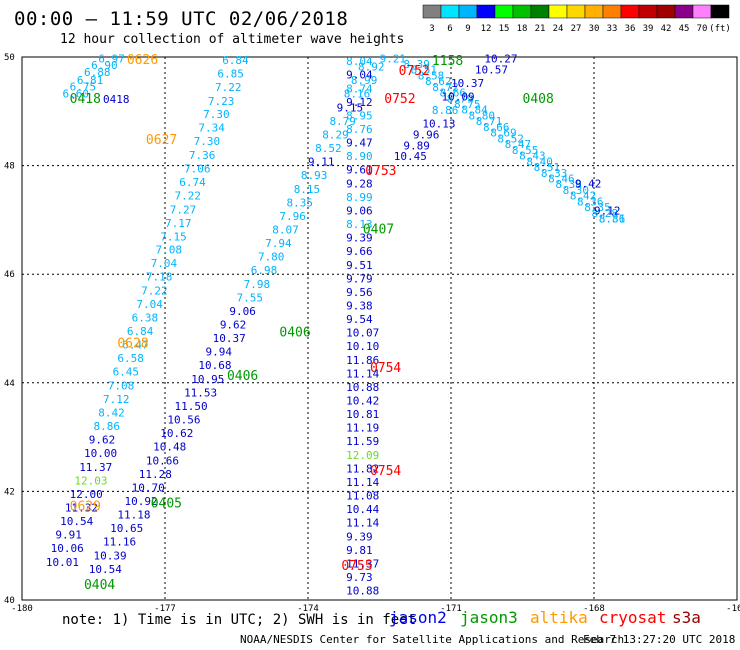 The width and height of the screenshot is (740, 650). What do you see at coordinates (489, 121) in the screenshot?
I see `swh-value-label: 8.71` at bounding box center [489, 121].